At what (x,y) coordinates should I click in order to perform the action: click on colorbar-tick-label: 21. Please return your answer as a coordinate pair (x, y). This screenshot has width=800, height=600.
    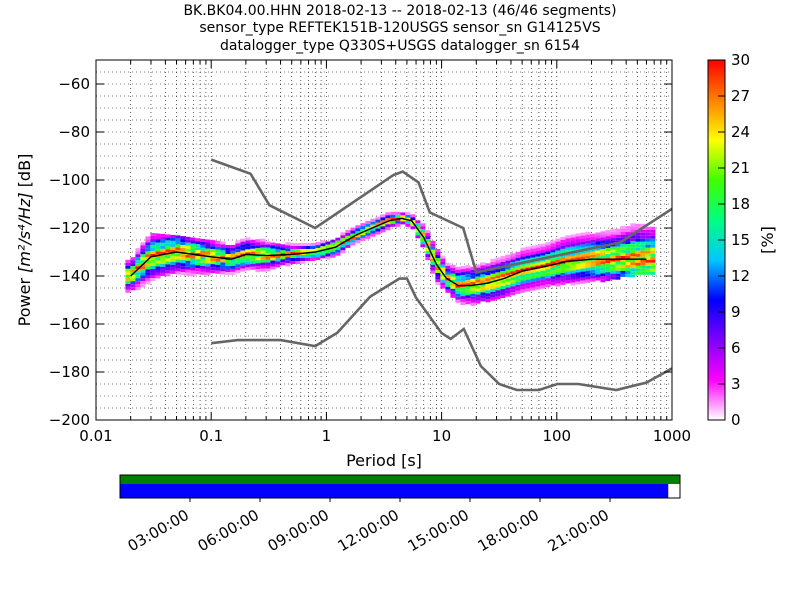
    Looking at the image, I should click on (740, 168).